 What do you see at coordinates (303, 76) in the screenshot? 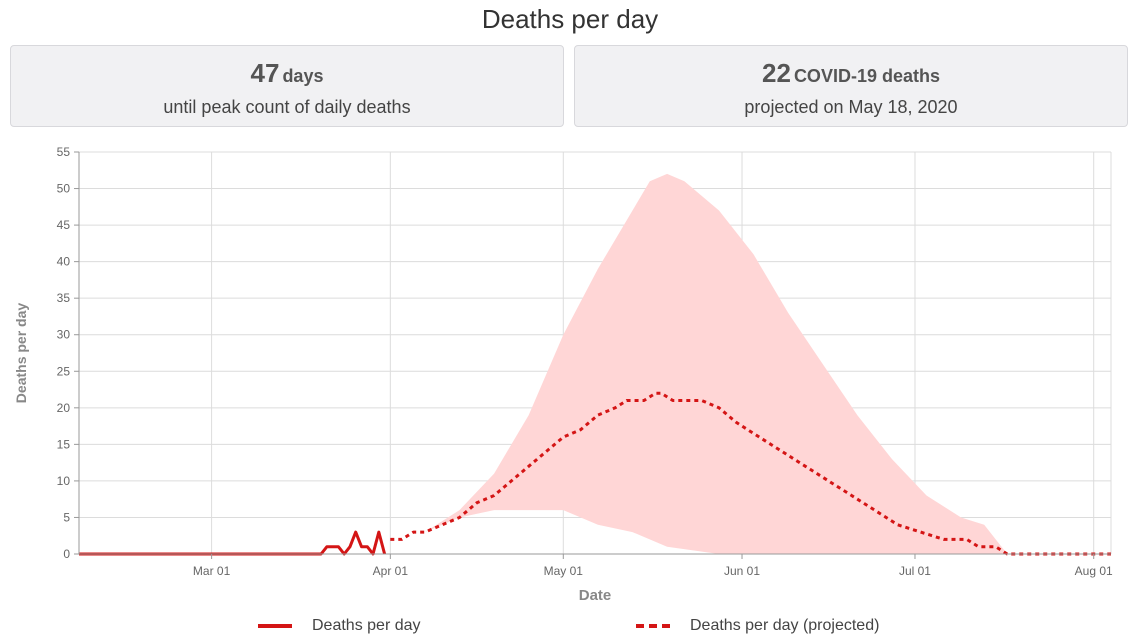
I see `peak-days-unit: days` at bounding box center [303, 76].